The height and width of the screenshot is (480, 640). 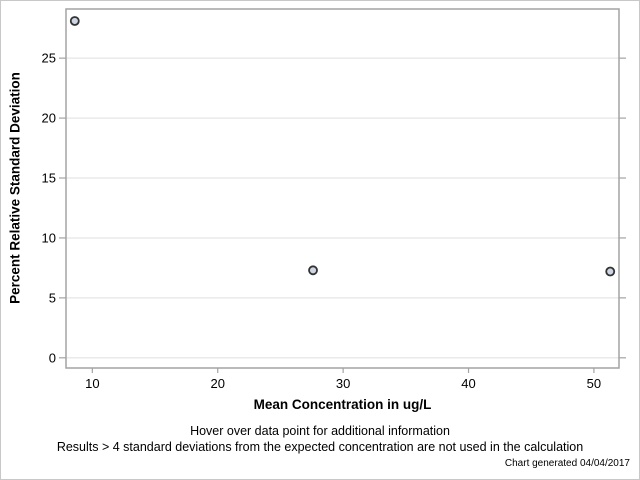 What do you see at coordinates (342, 404) in the screenshot?
I see `x-axis-title: Mean Concentration in ug/L` at bounding box center [342, 404].